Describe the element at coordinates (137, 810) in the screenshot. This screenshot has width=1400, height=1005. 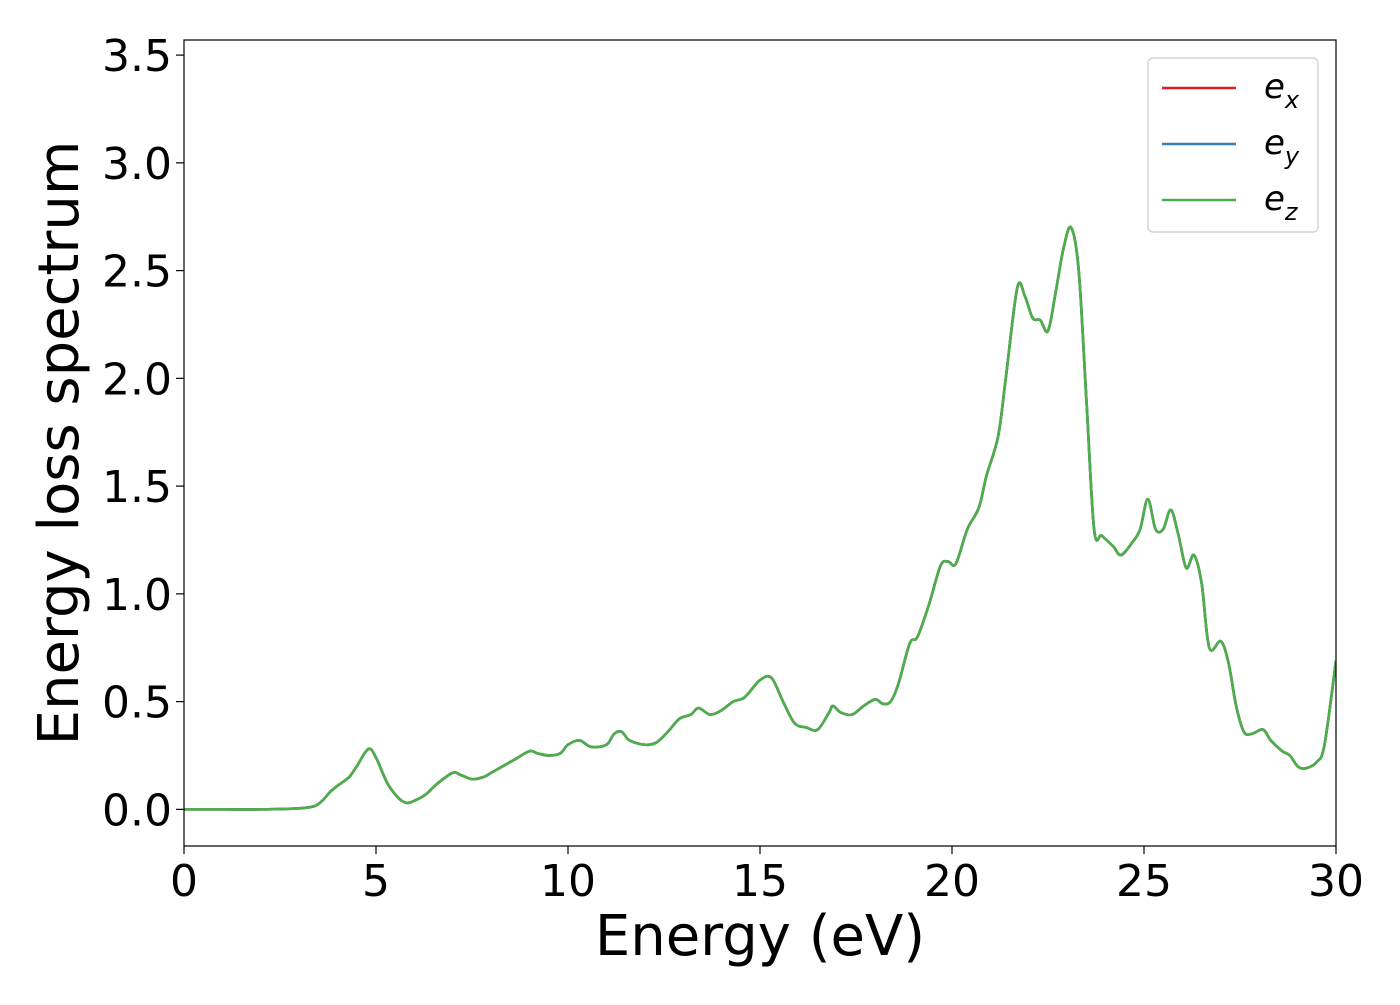
I see `y-tick-label: 0.0` at that location.